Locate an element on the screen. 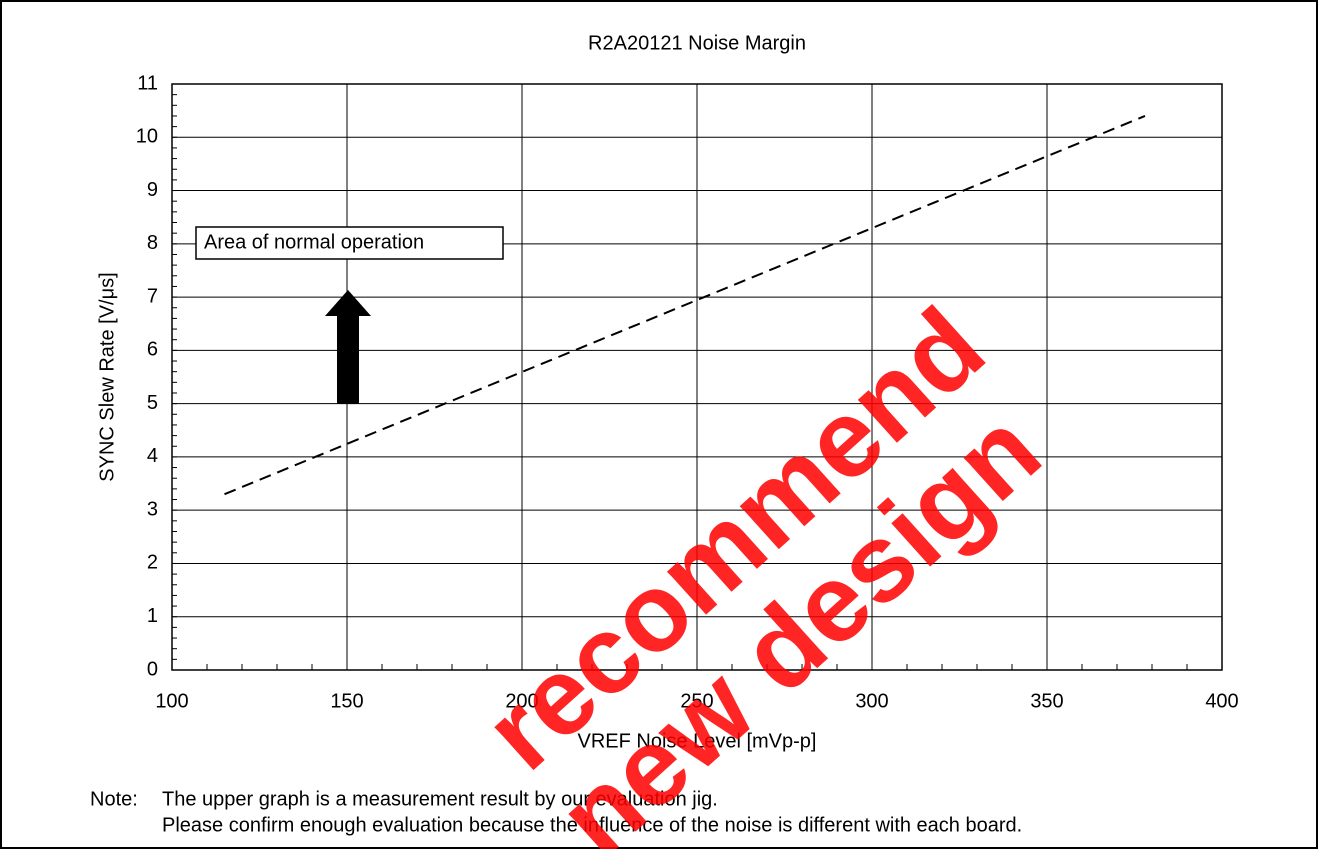 This screenshot has width=1318, height=849. annotation-box is located at coordinates (349, 243).